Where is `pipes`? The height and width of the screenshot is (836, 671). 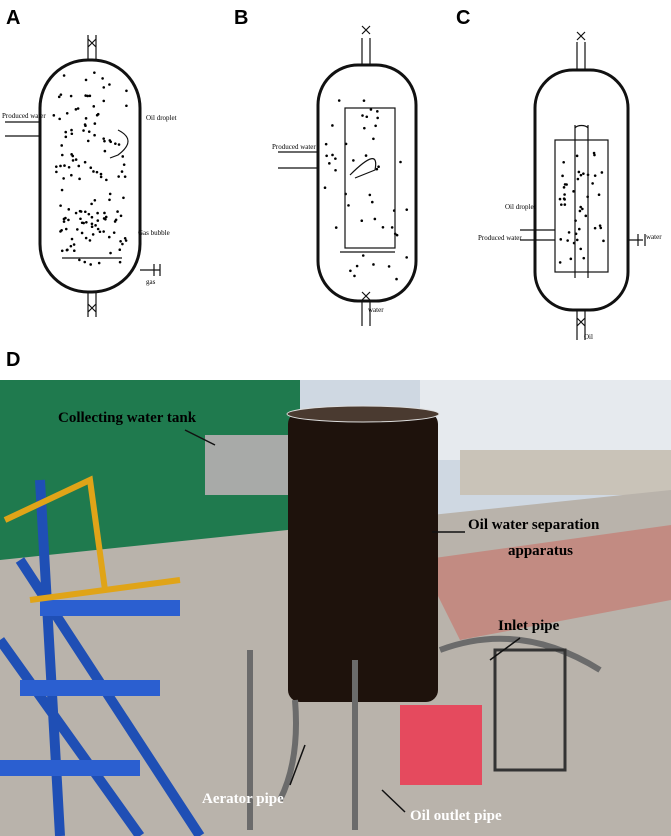
pipes is located at coordinates (336, 175).